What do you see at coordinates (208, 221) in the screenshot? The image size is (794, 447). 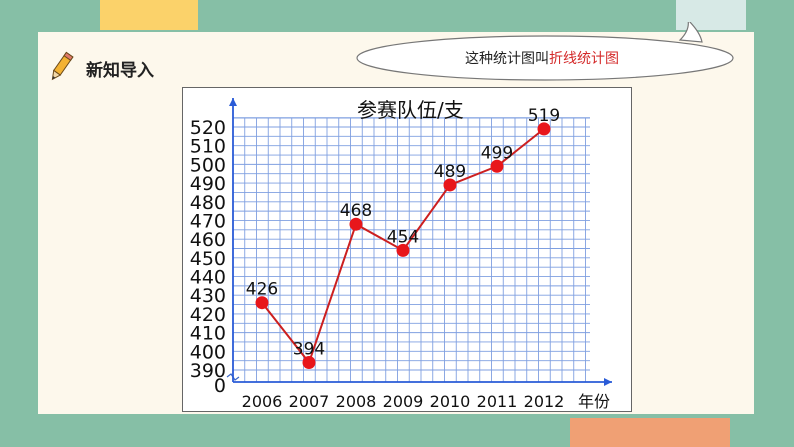 I see `y-tick-label: 470` at bounding box center [208, 221].